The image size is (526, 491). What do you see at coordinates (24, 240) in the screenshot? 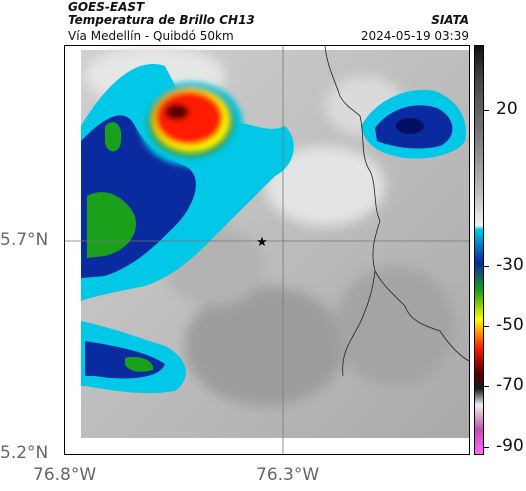
I see `lat-tick-label: 5.7°N` at bounding box center [24, 240].